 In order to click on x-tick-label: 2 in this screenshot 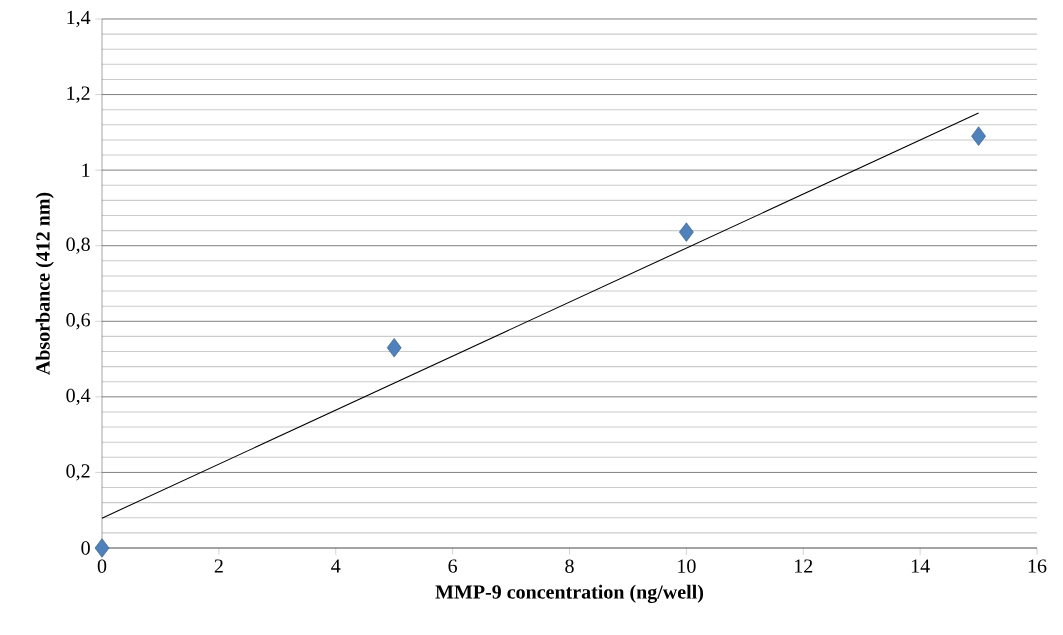, I will do `click(218, 566)`.